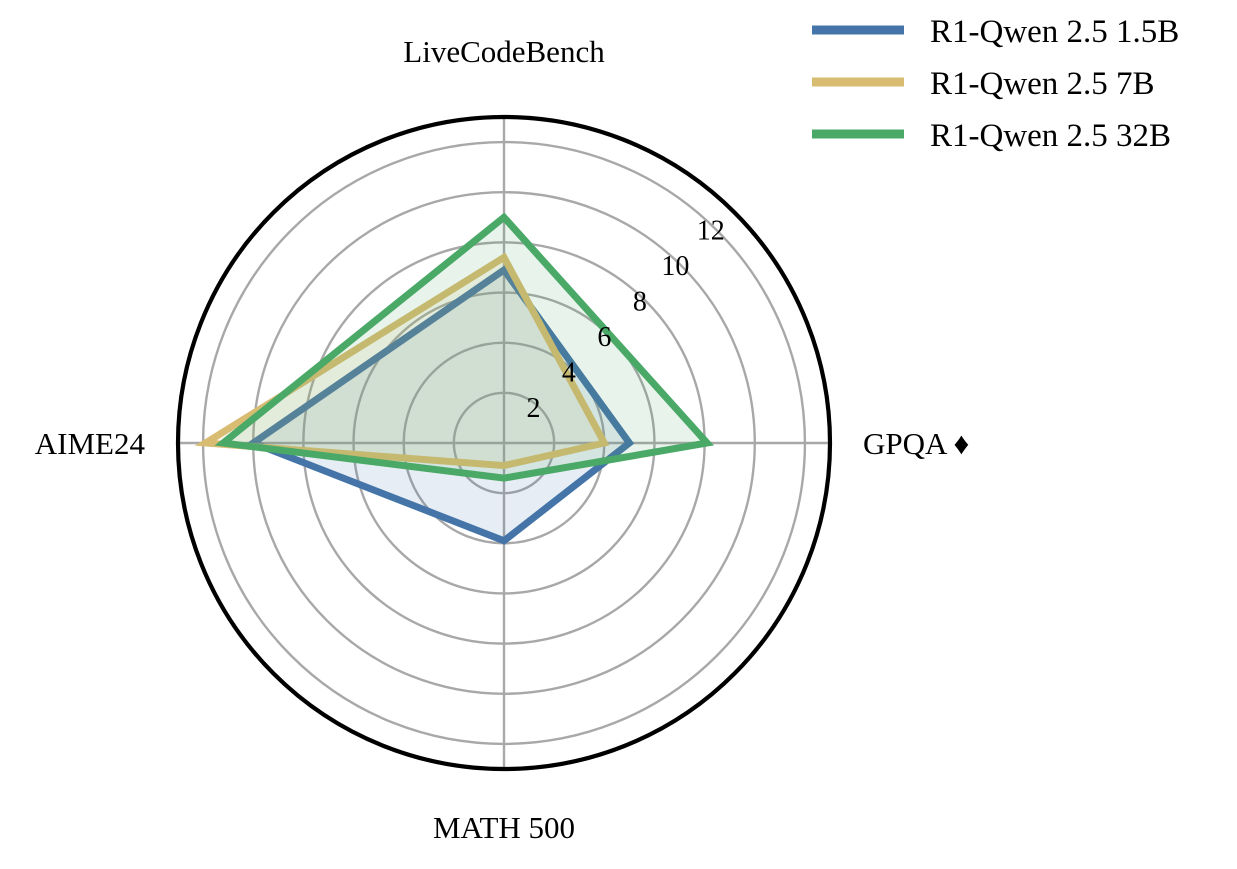 Image resolution: width=1237 pixels, height=869 pixels. Describe the element at coordinates (1054, 32) in the screenshot. I see `legend-label-0: R1-Qwen 2.5 1.5B` at that location.